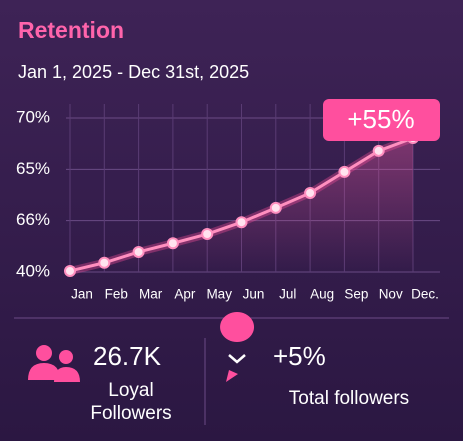 The height and width of the screenshot is (446, 463). Describe the element at coordinates (254, 294) in the screenshot. I see `x-tick-label: Jun` at that location.